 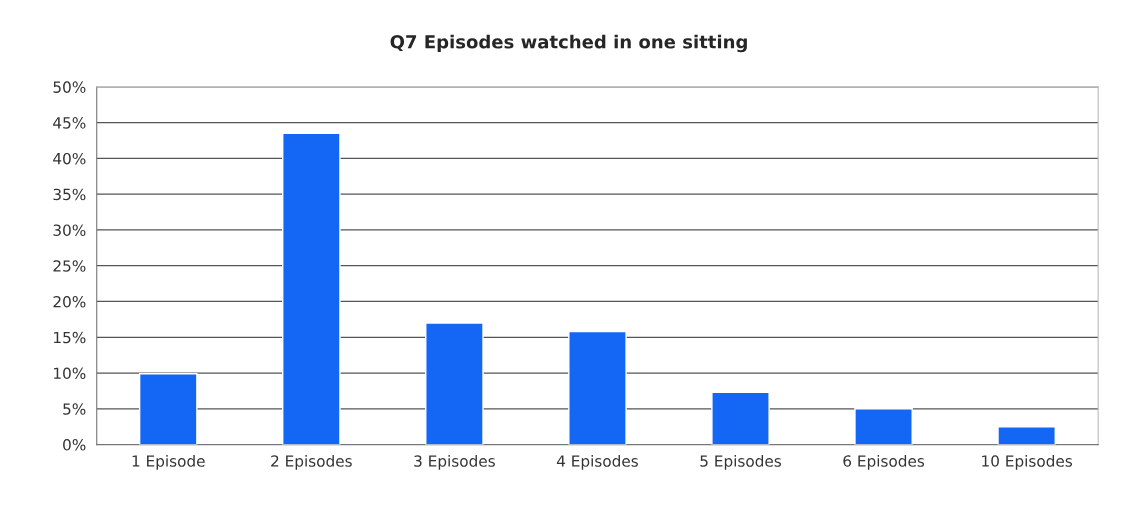 I want to click on y-tick-label: 5%, so click(x=74, y=409).